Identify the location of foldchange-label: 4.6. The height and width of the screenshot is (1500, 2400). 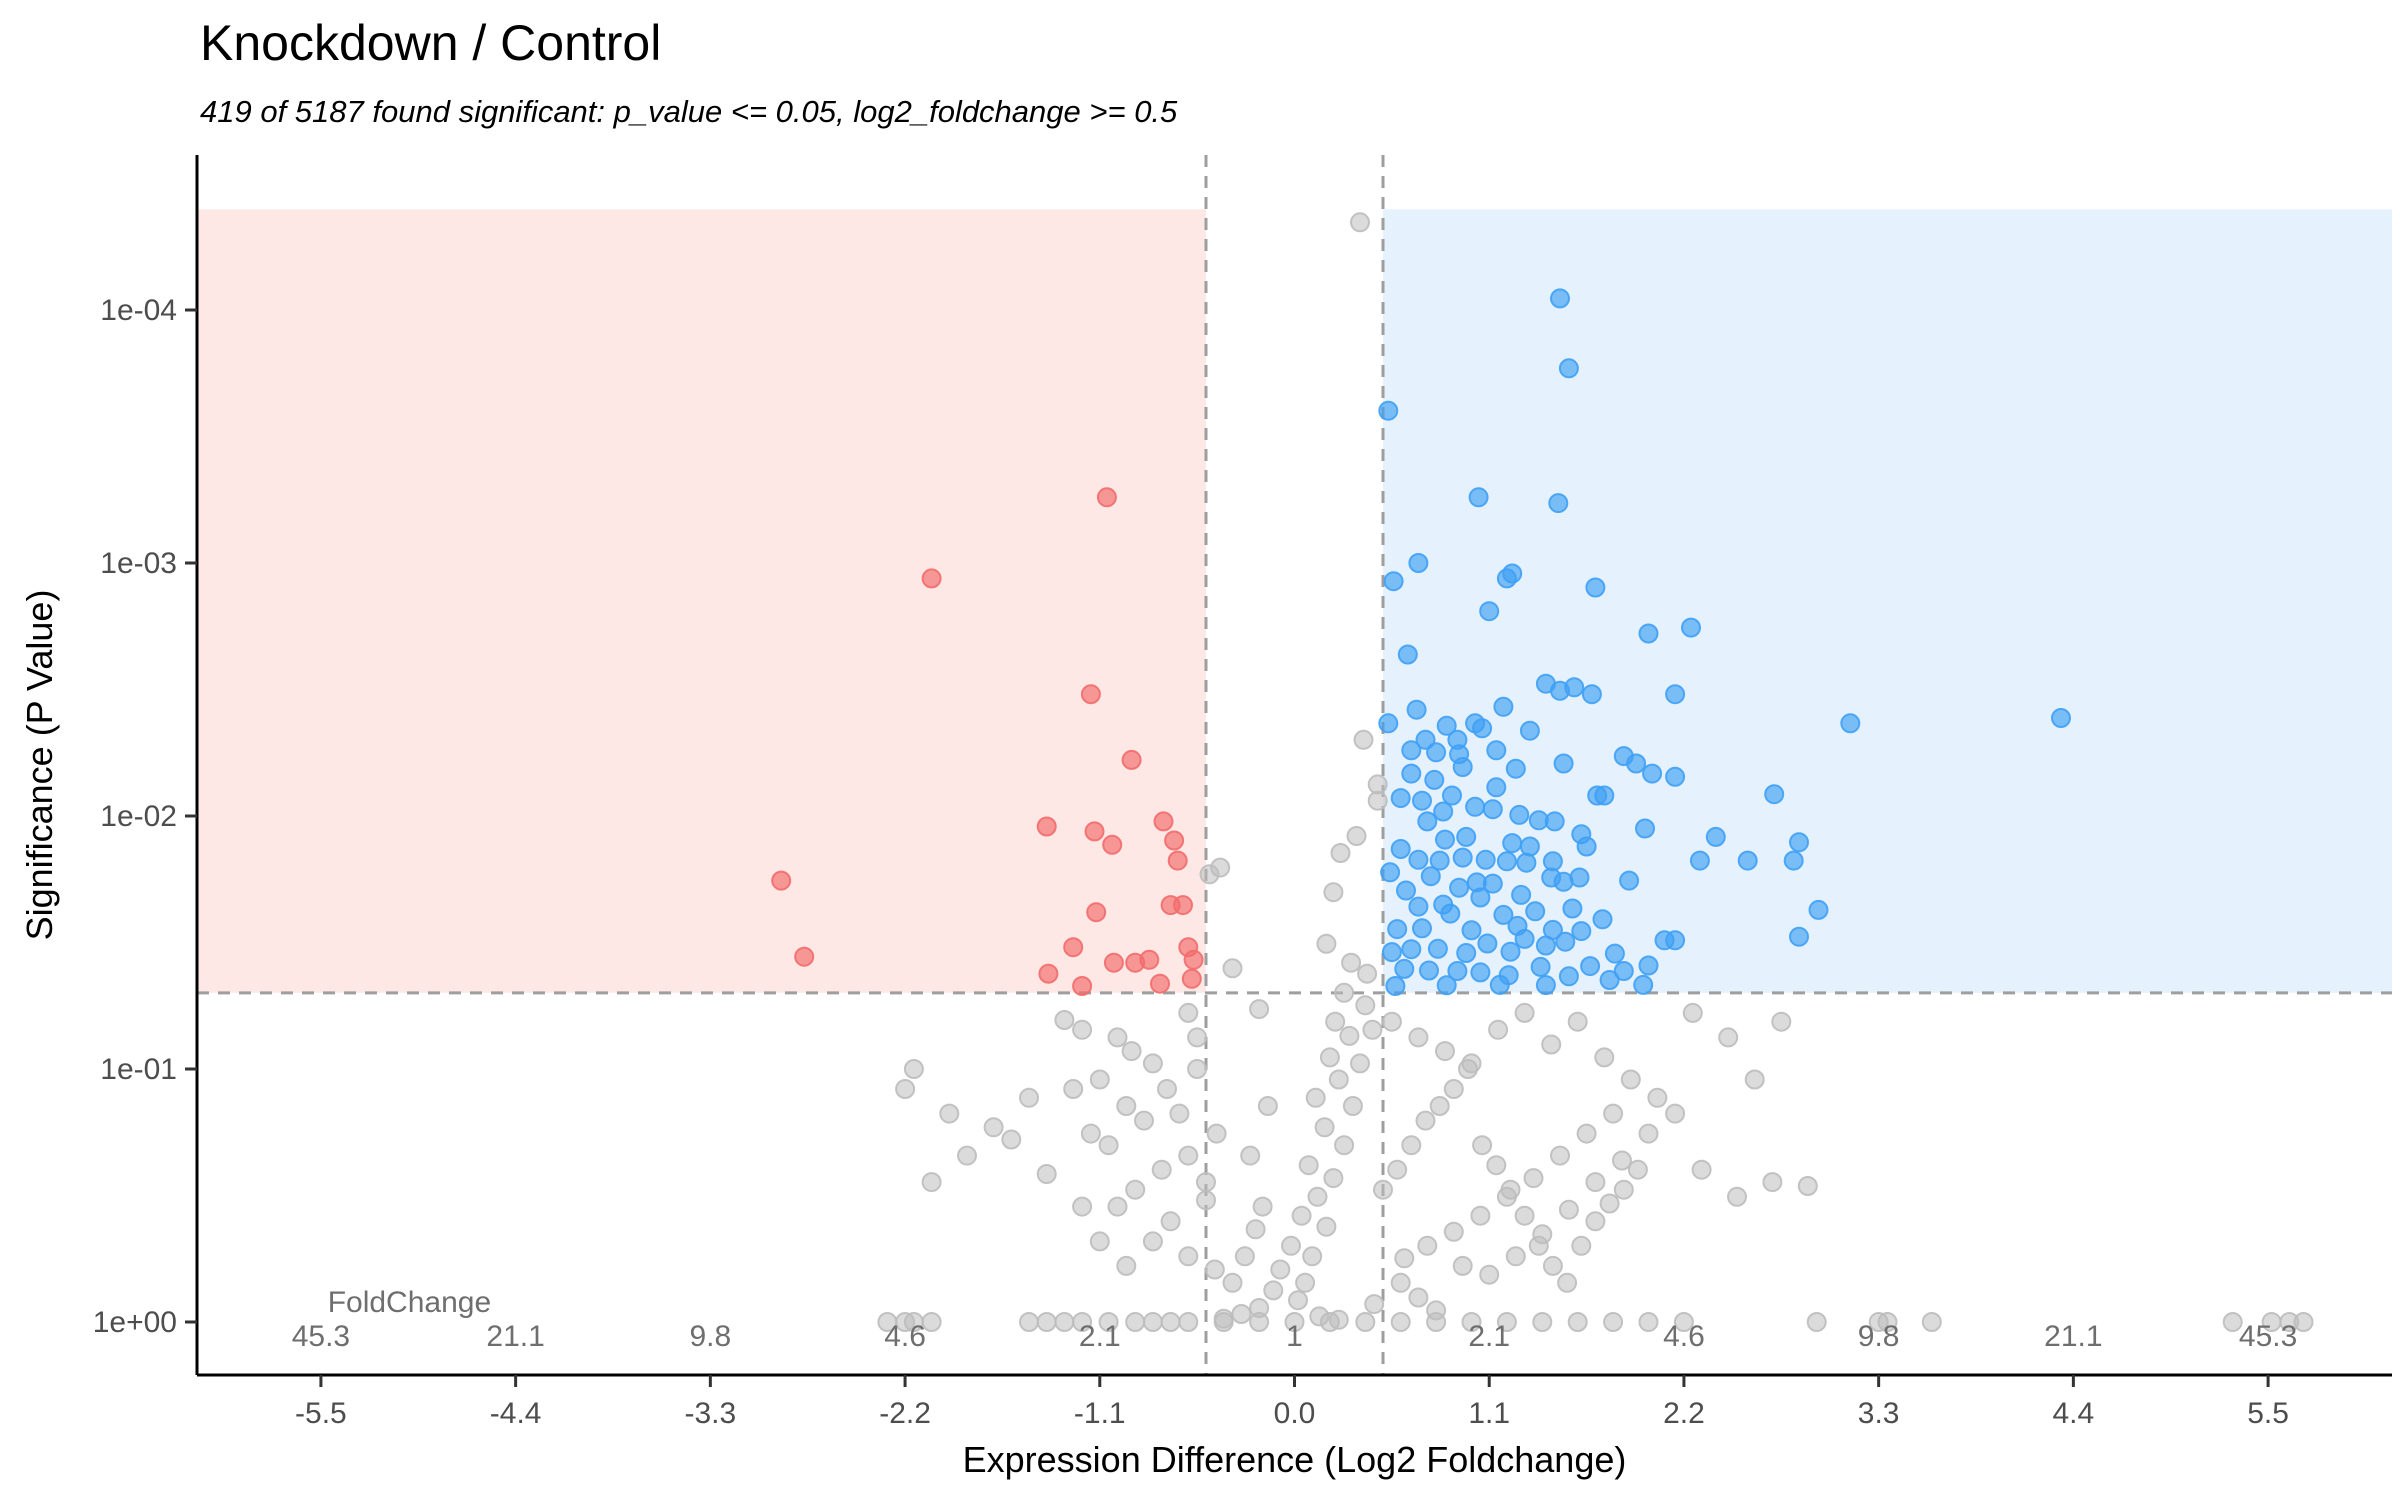
(1684, 1336).